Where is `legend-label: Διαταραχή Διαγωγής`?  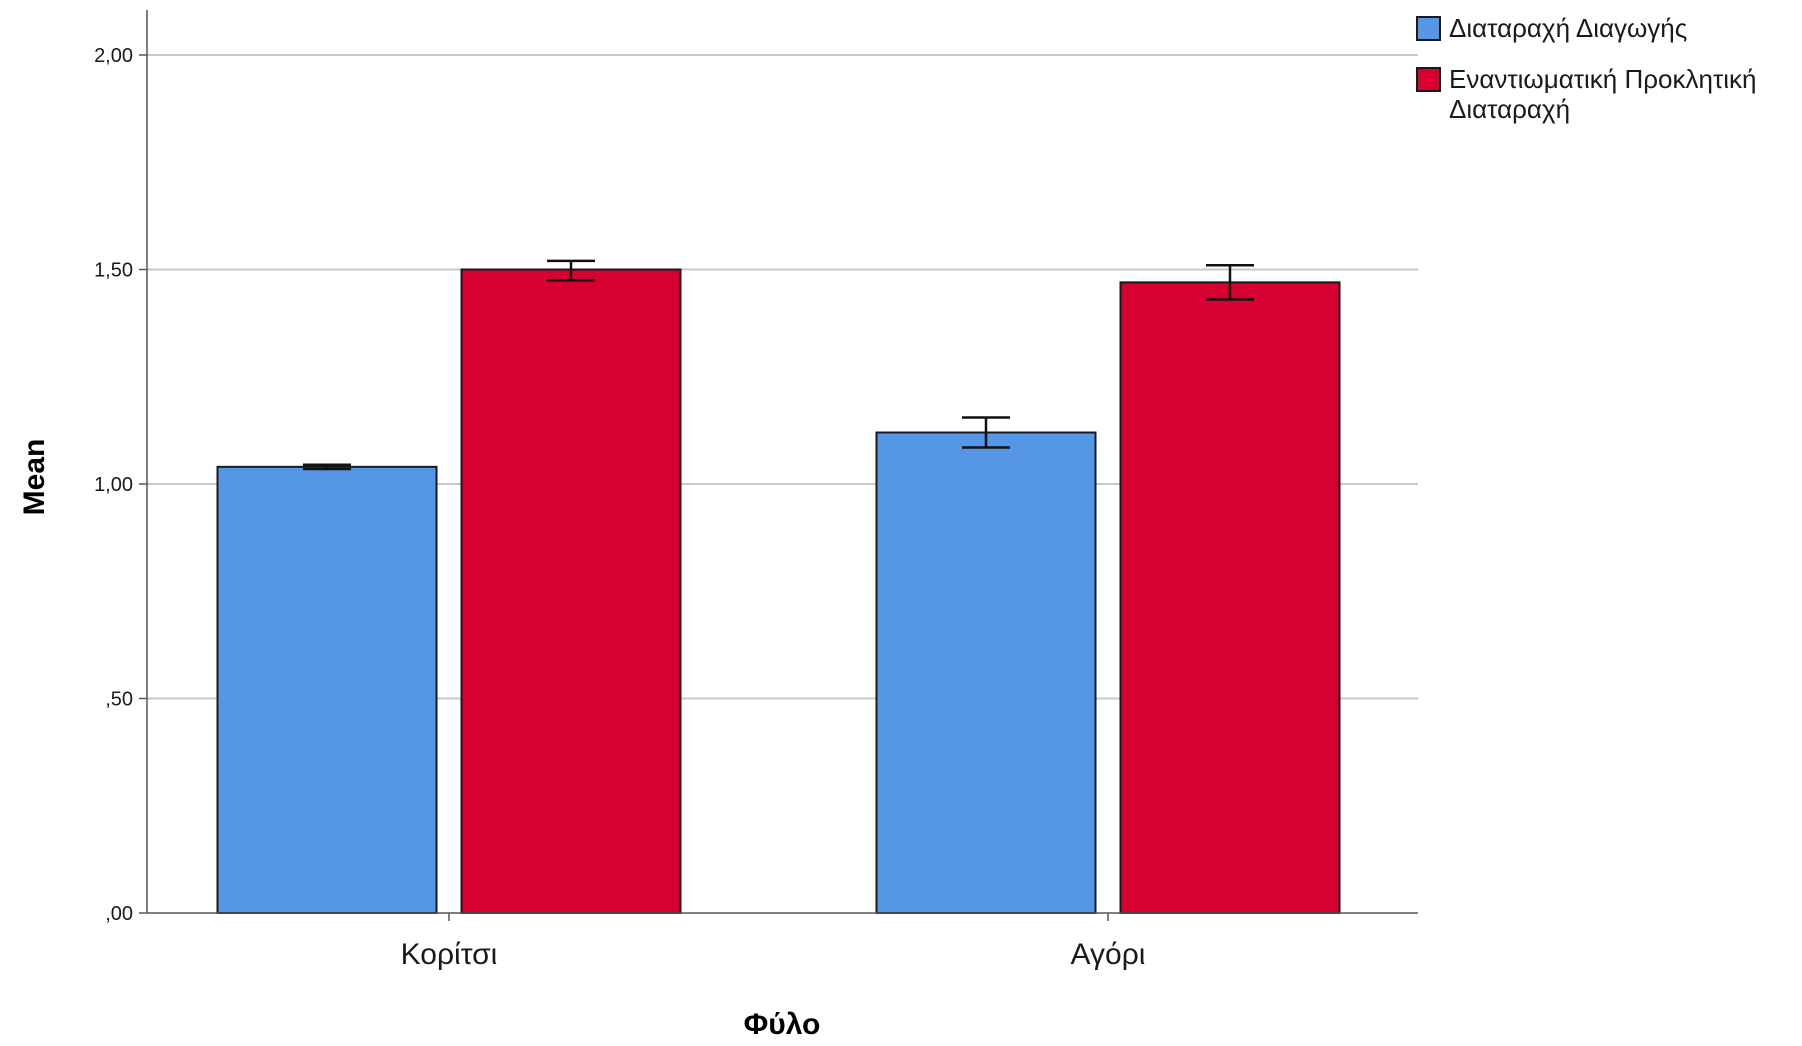 legend-label: Διαταραχή Διαγωγής is located at coordinates (1568, 28).